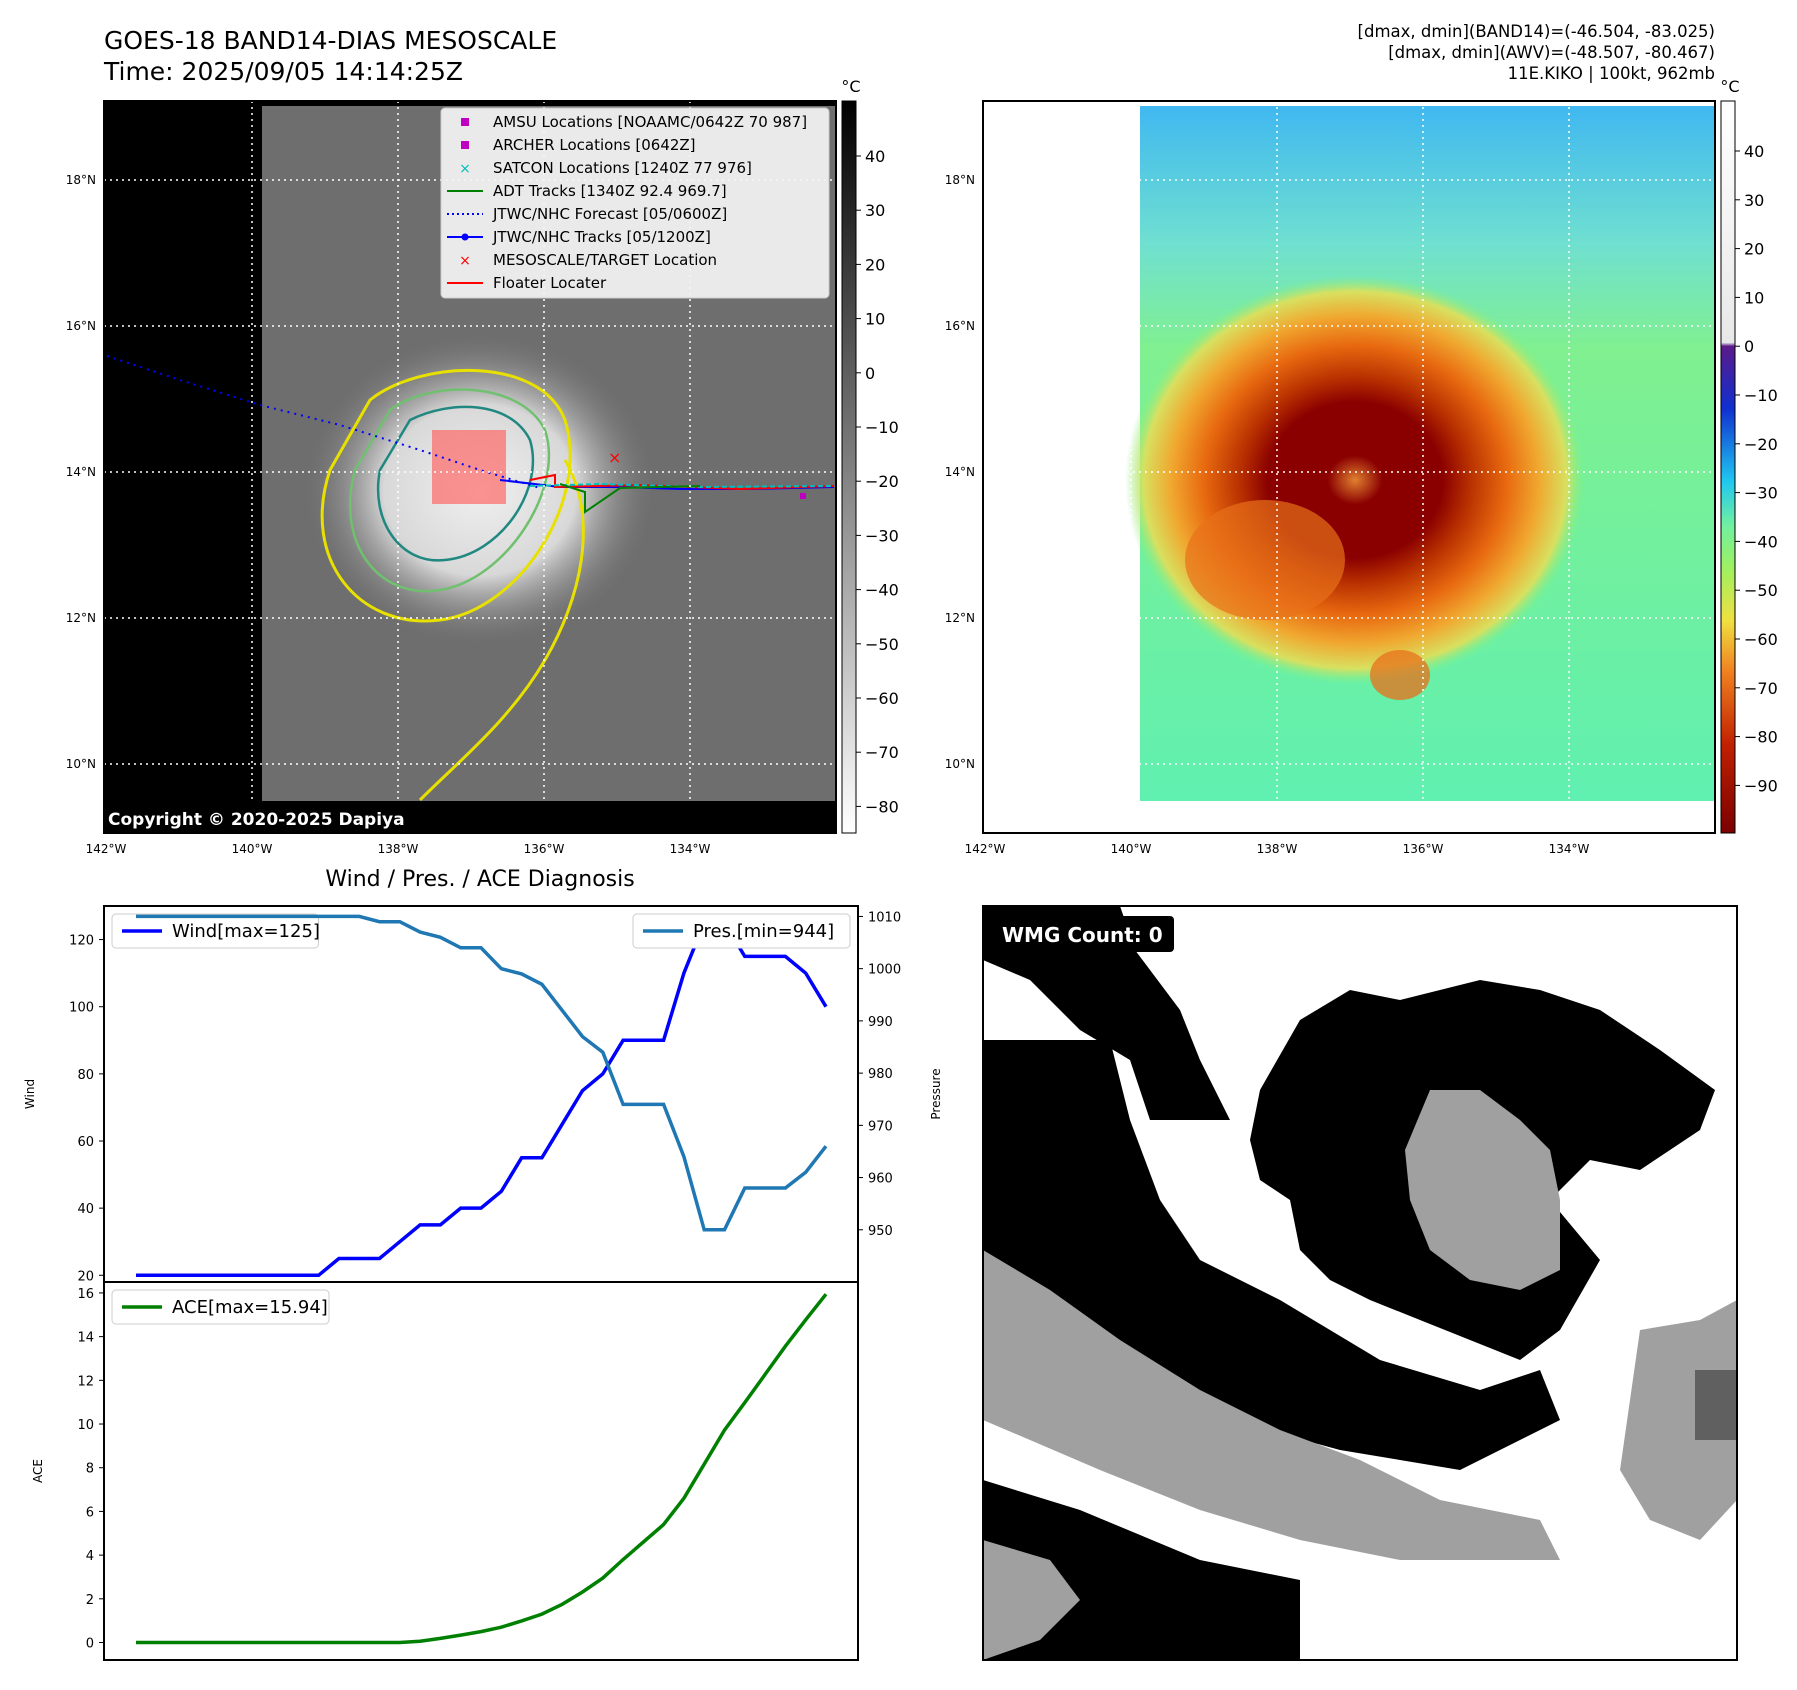 Image resolution: width=1797 pixels, height=1690 pixels. Describe the element at coordinates (81, 941) in the screenshot. I see `y-tick-label: 120` at that location.